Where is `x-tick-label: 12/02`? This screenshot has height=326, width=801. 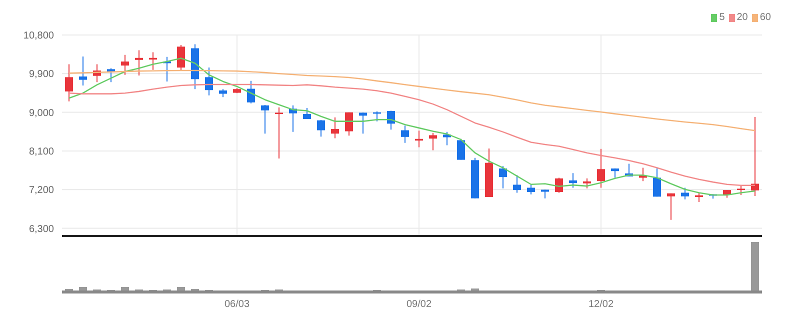 x-tick-label: 12/02 is located at coordinates (601, 304).